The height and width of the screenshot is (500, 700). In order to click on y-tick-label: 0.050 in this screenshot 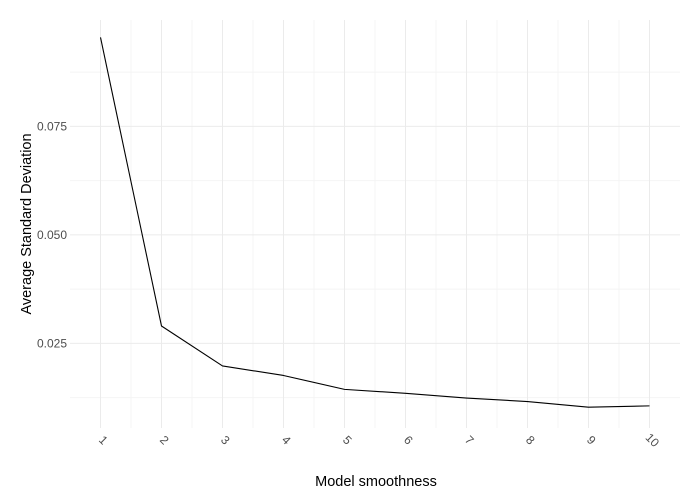, I will do `click(52, 235)`.